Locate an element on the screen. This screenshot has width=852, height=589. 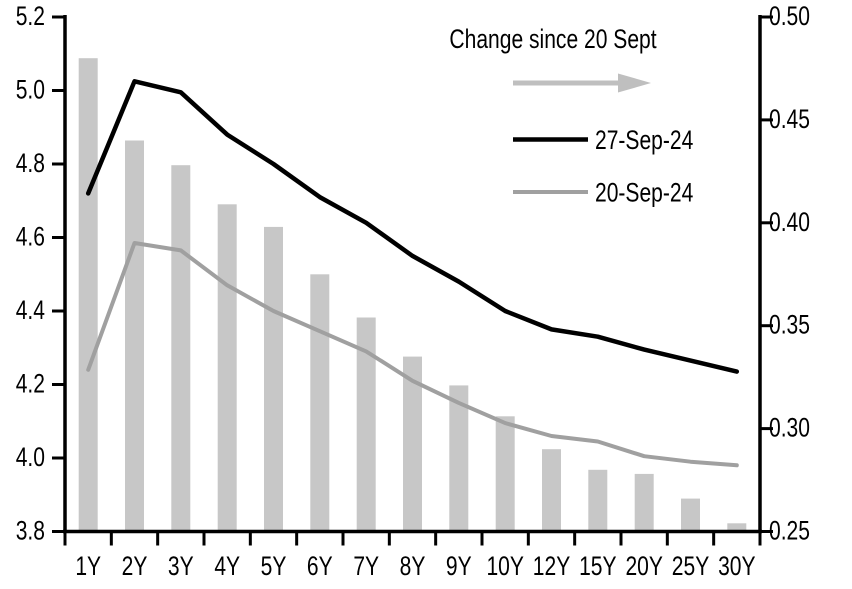
bar-3Y is located at coordinates (181, 348).